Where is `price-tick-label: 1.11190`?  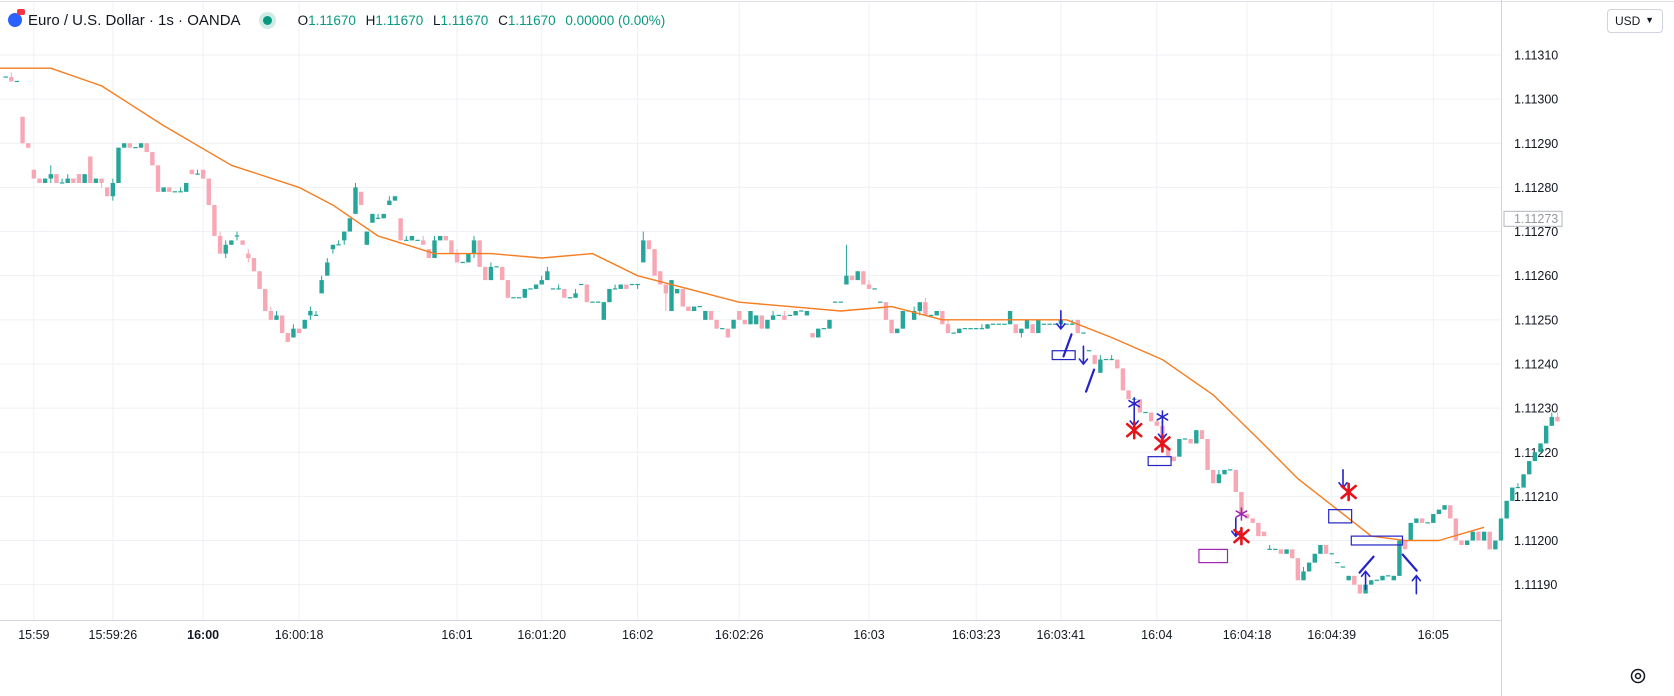 price-tick-label: 1.11190 is located at coordinates (1535, 585).